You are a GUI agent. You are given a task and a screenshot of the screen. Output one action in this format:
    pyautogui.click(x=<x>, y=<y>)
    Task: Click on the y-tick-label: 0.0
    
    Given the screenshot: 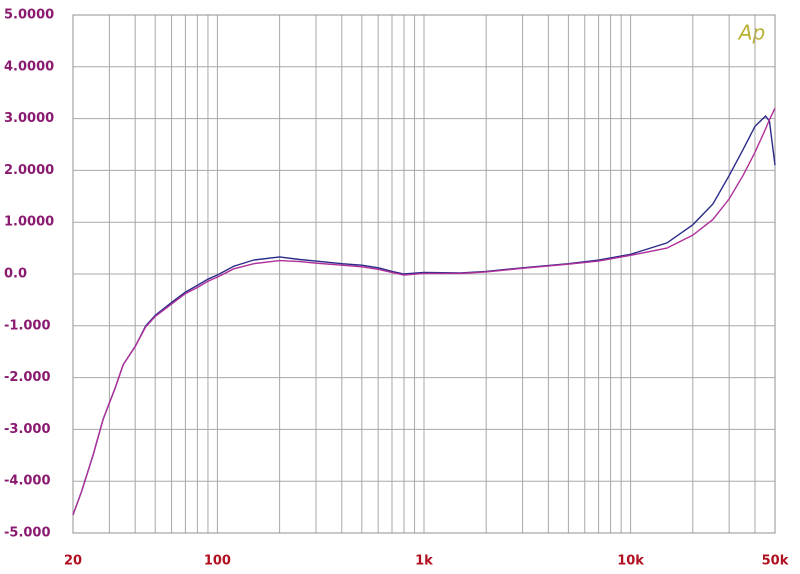 What is the action you would take?
    pyautogui.click(x=15, y=274)
    